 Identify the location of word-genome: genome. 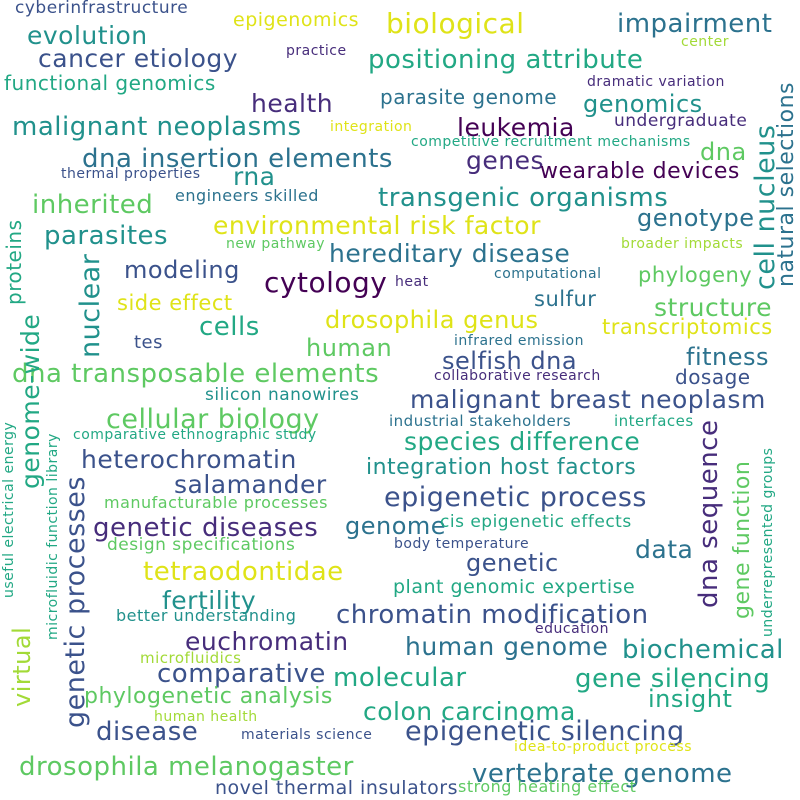
(396, 526).